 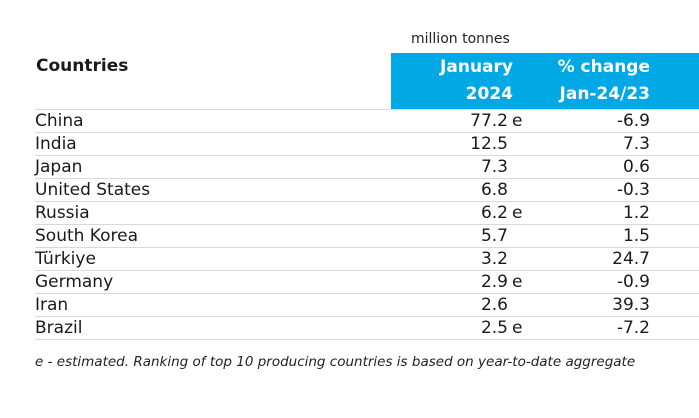 What do you see at coordinates (494, 213) in the screenshot?
I see `production-cell: 6.2` at bounding box center [494, 213].